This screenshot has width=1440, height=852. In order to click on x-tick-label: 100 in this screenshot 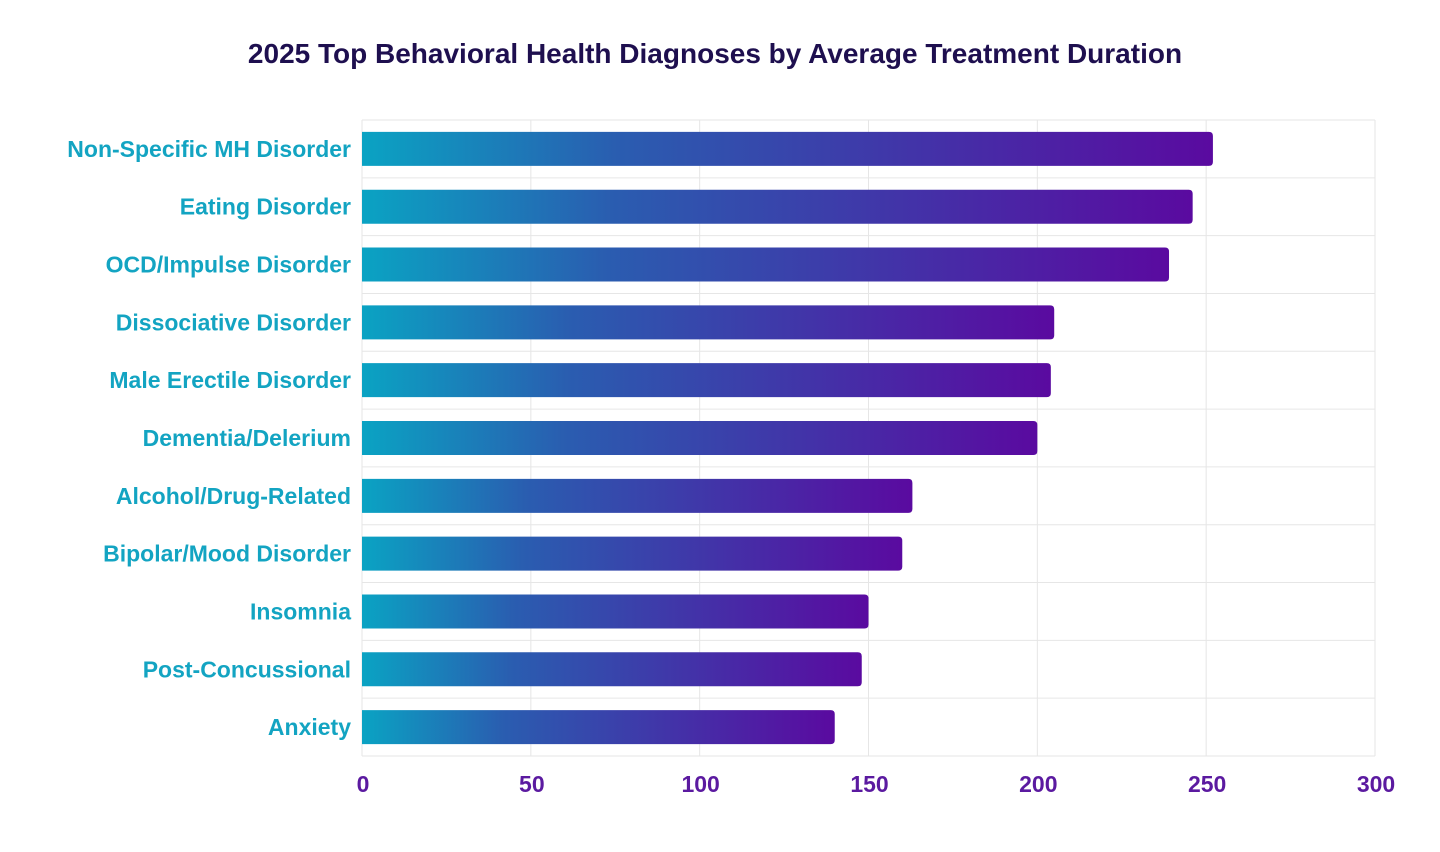, I will do `click(700, 784)`.